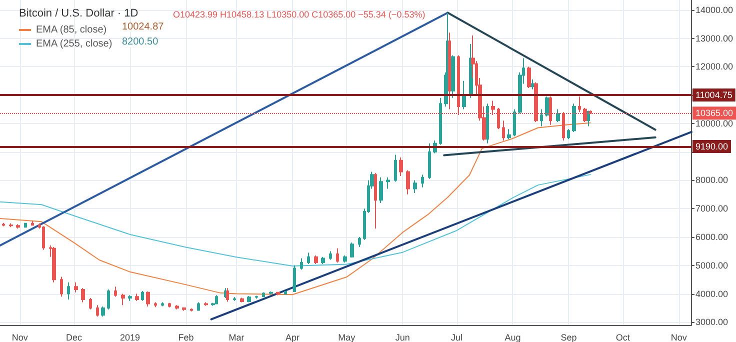 Image resolution: width=736 pixels, height=342 pixels. Describe the element at coordinates (236, 337) in the screenshot. I see `x-tick-label: Mar` at that location.